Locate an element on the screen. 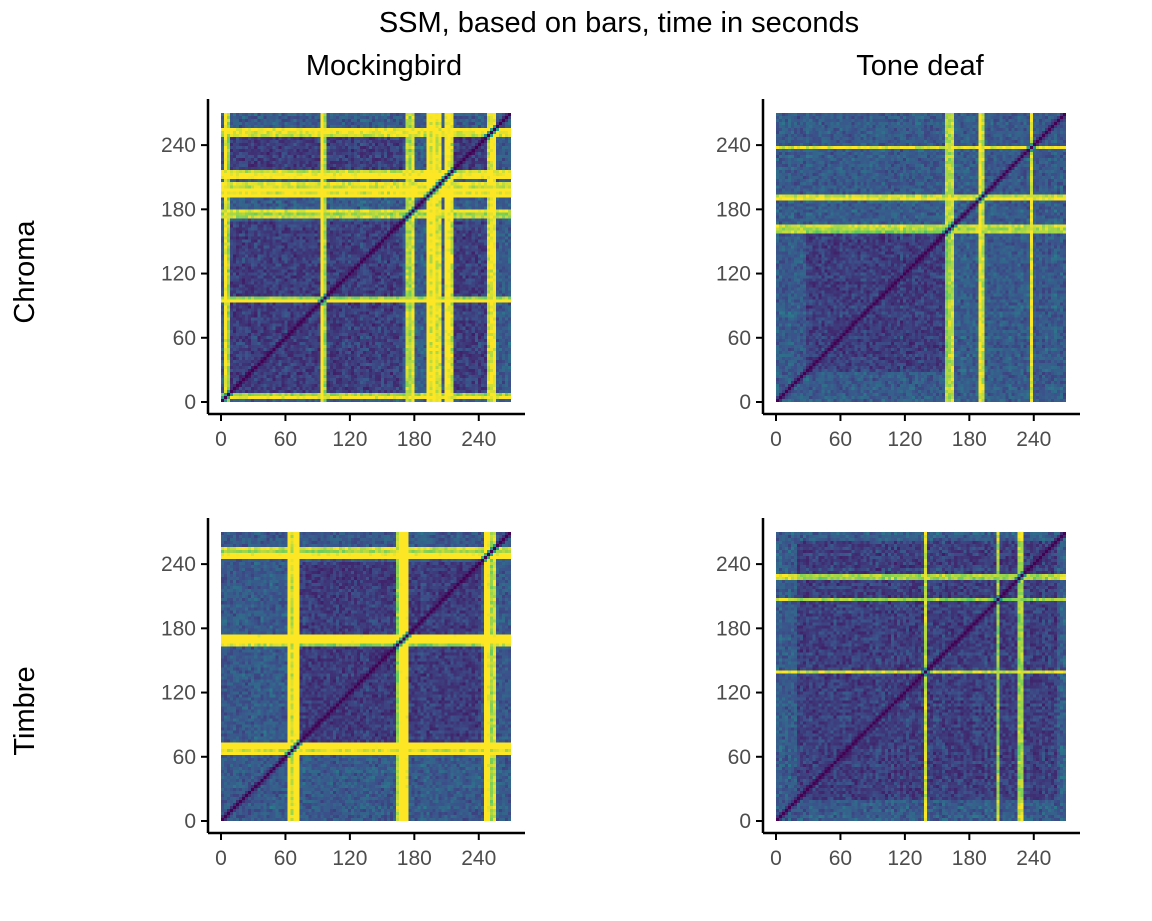  panel-axes-timbre-tone-deaf: 0 60 120 180 240 0 60 120 180 240 is located at coordinates (898, 694).